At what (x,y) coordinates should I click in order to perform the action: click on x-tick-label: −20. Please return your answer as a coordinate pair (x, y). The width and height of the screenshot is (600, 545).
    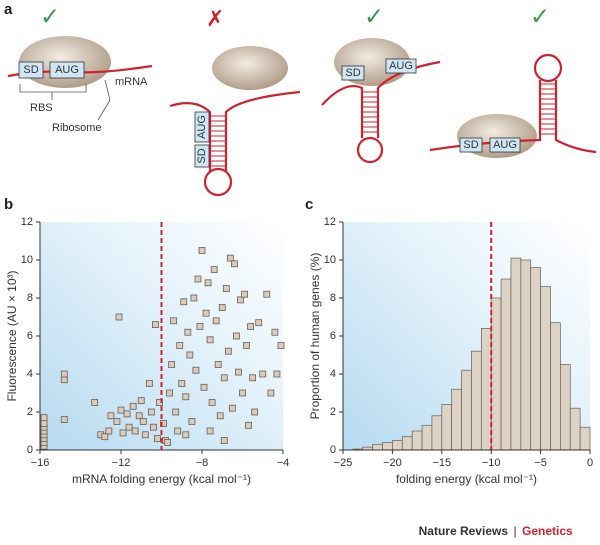
    Looking at the image, I should click on (392, 463).